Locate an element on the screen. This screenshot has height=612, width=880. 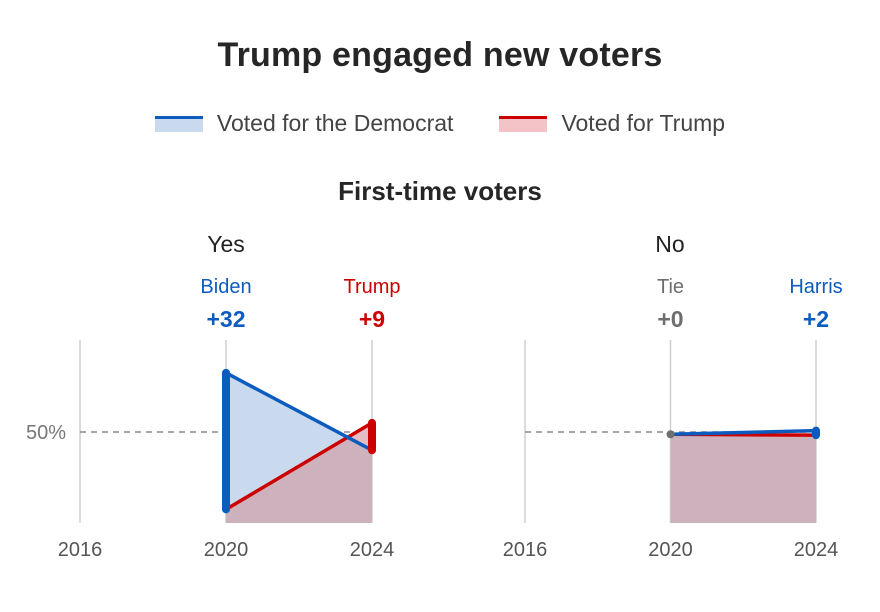
margin-dot-2020 is located at coordinates (670, 434).